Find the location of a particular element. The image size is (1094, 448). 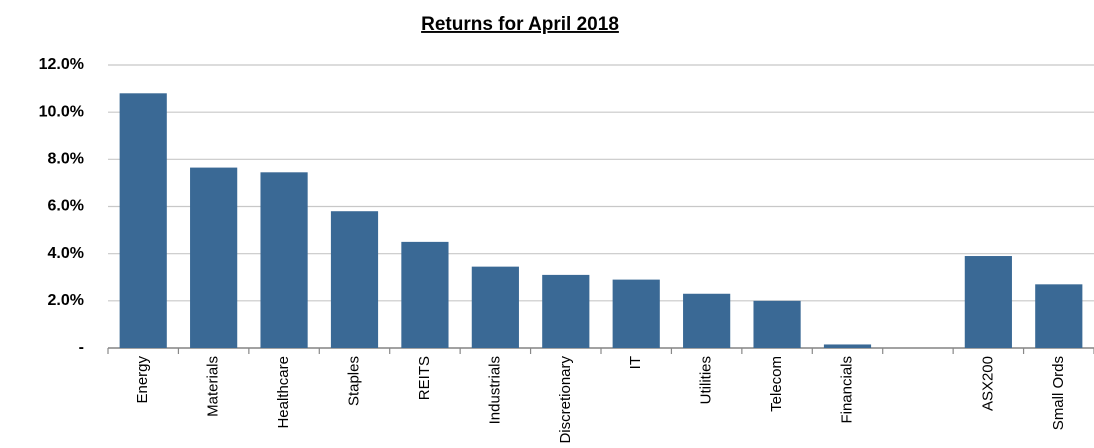

x-tick-label: Energy is located at coordinates (142, 380).